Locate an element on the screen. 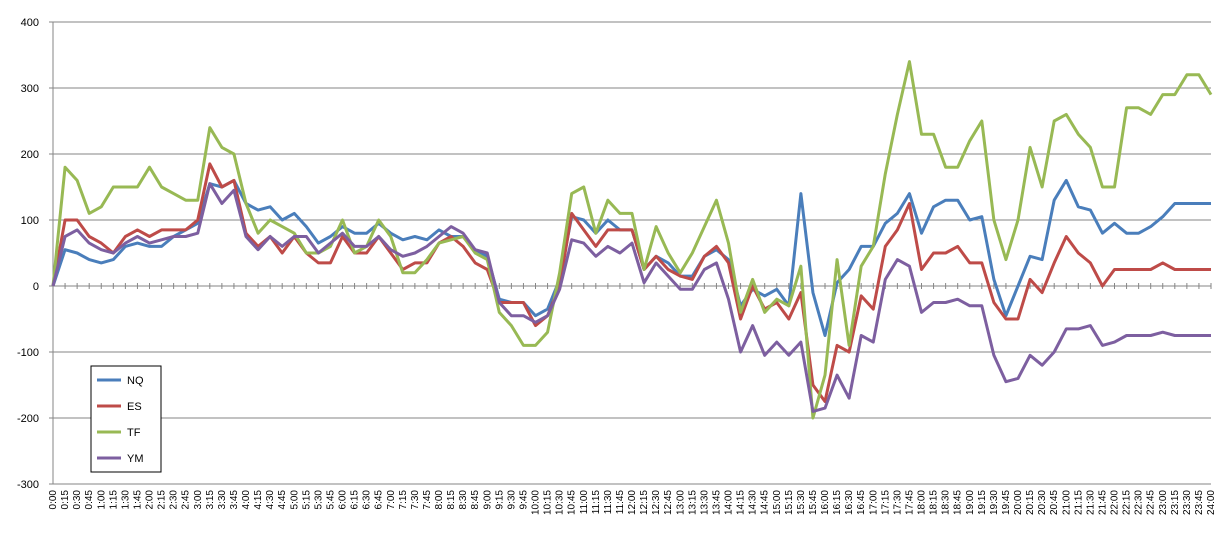  x-tick-label: 10:15 is located at coordinates (548, 502).